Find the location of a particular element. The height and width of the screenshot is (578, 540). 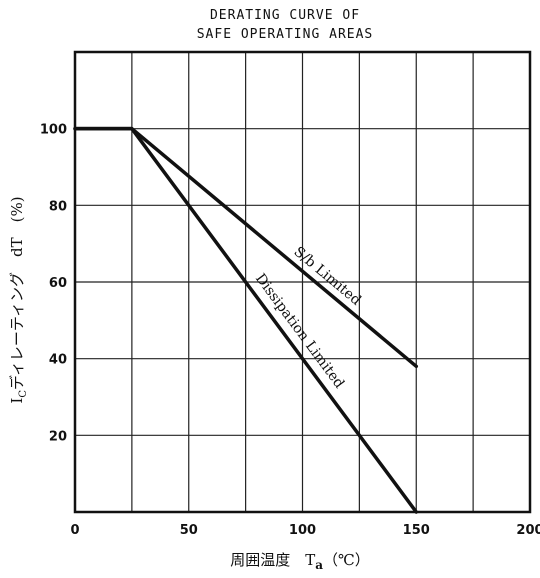

y-tick-label: 20 is located at coordinates (58, 436).